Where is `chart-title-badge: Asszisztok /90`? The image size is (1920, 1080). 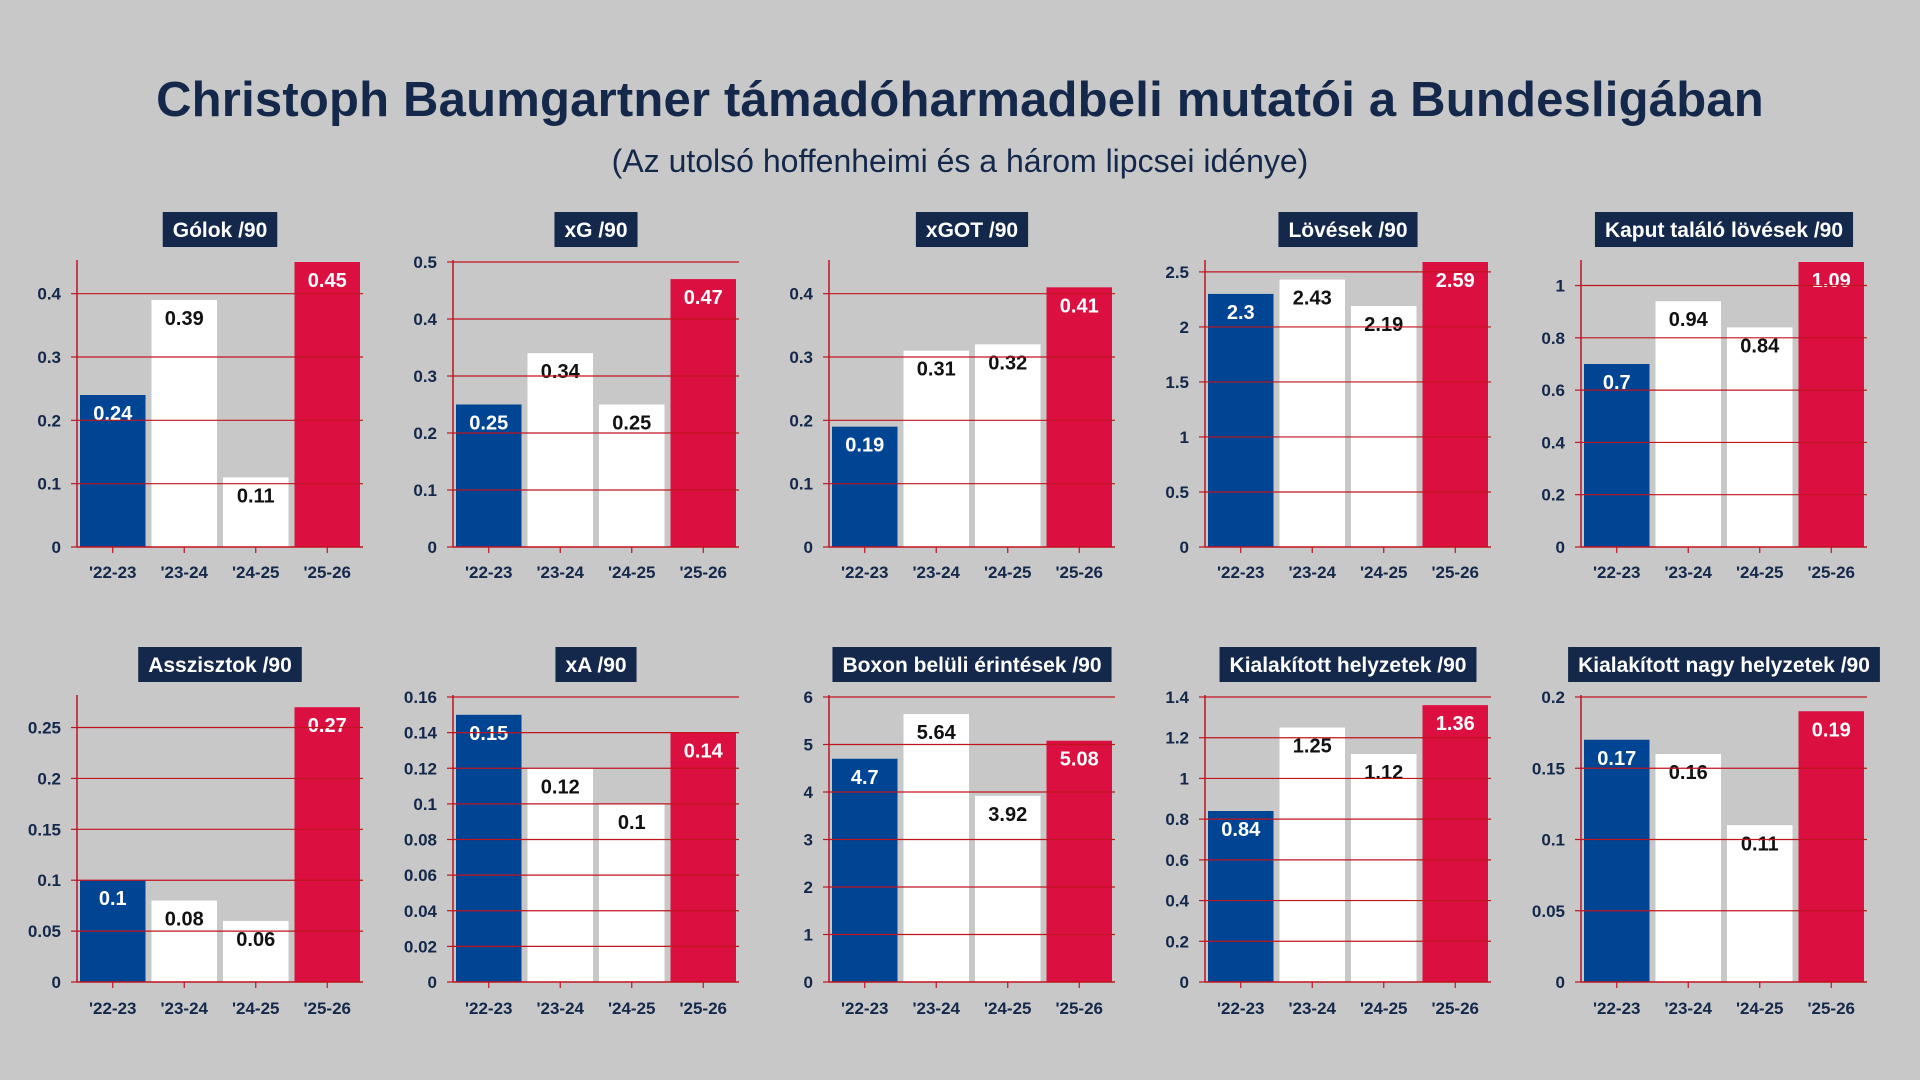 chart-title-badge: Asszisztok /90 is located at coordinates (220, 664).